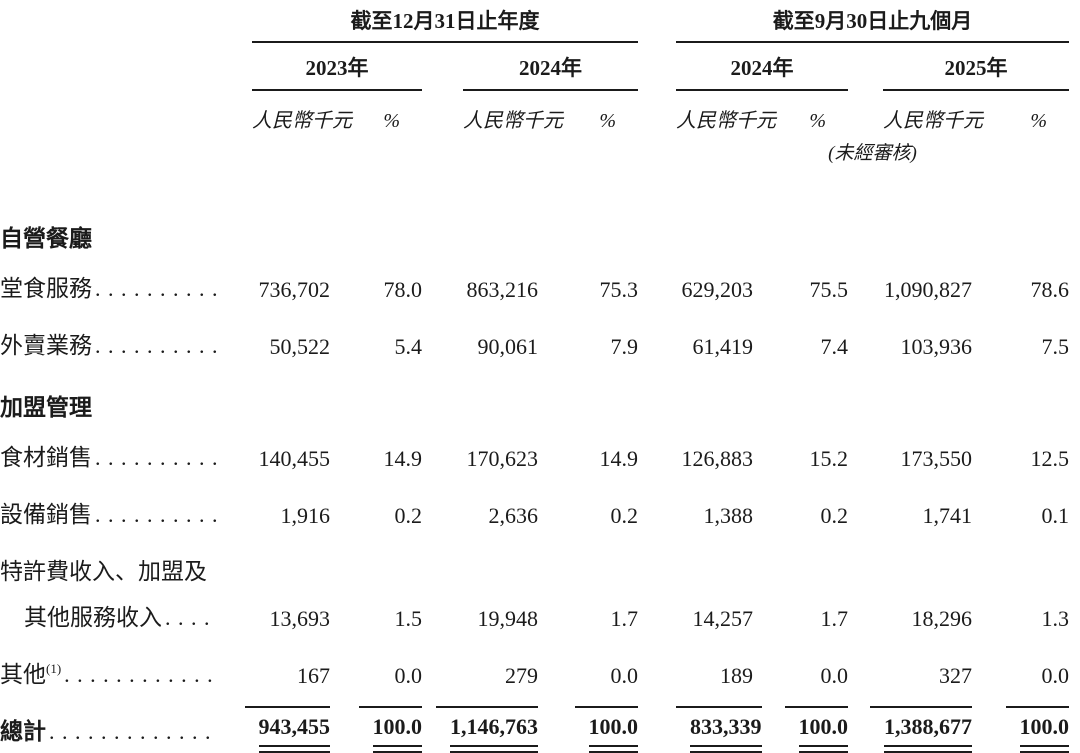  What do you see at coordinates (300, 618) in the screenshot?
I see `cell-value: 13,693` at bounding box center [300, 618].